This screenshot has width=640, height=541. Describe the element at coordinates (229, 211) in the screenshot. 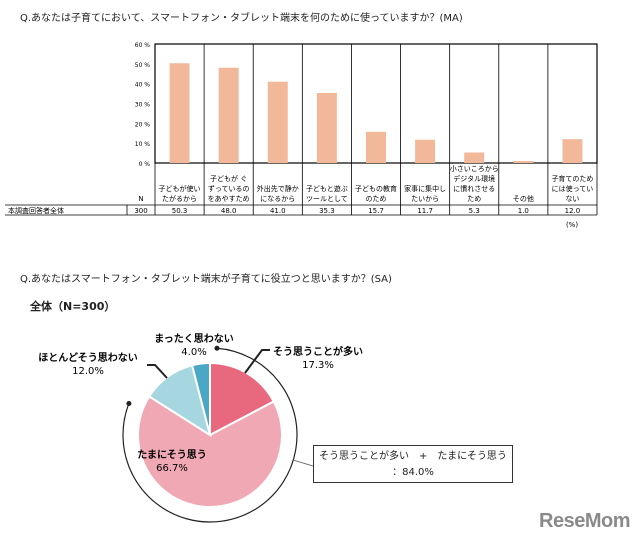

I see `value-label: 48.0` at that location.